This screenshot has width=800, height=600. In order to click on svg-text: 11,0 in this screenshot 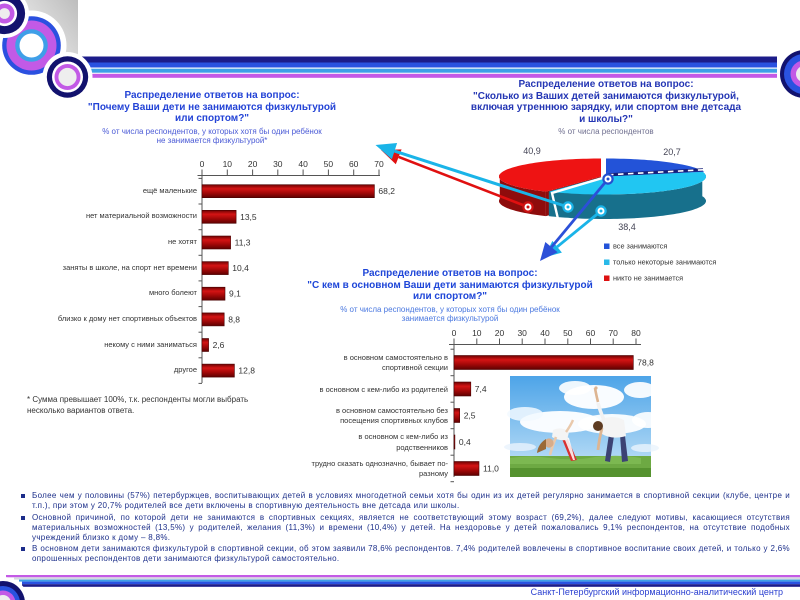, I will do `click(491, 469)`.